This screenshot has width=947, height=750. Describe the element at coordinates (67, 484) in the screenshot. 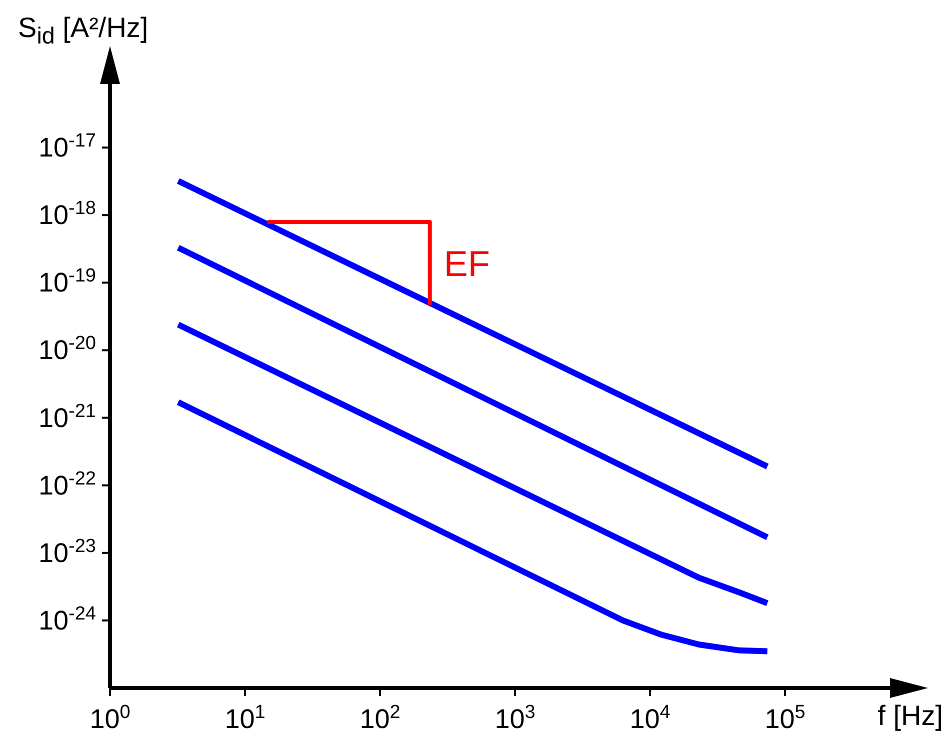

I see `y-tick-label: 10$^{-22}$` at that location.